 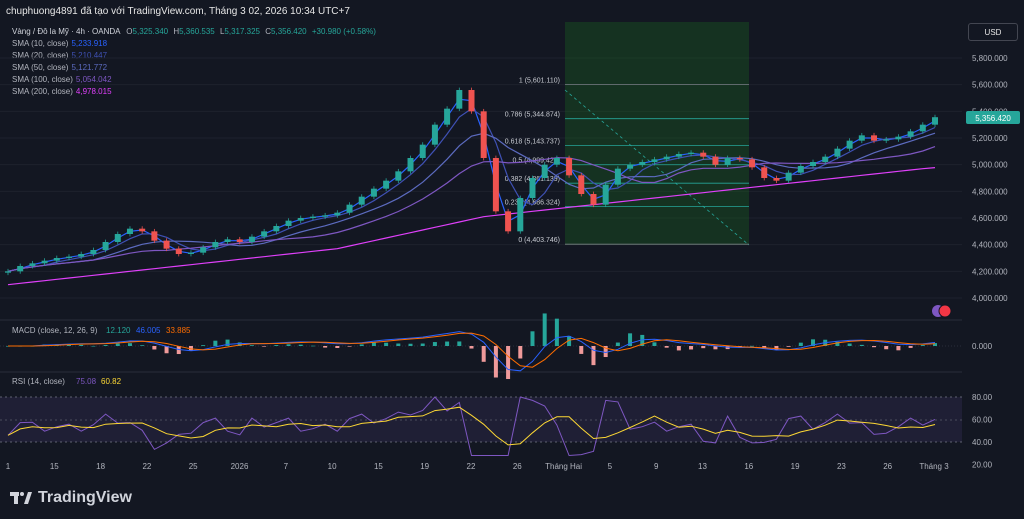 I want to click on high-value: 5,360.535, so click(x=197, y=31).